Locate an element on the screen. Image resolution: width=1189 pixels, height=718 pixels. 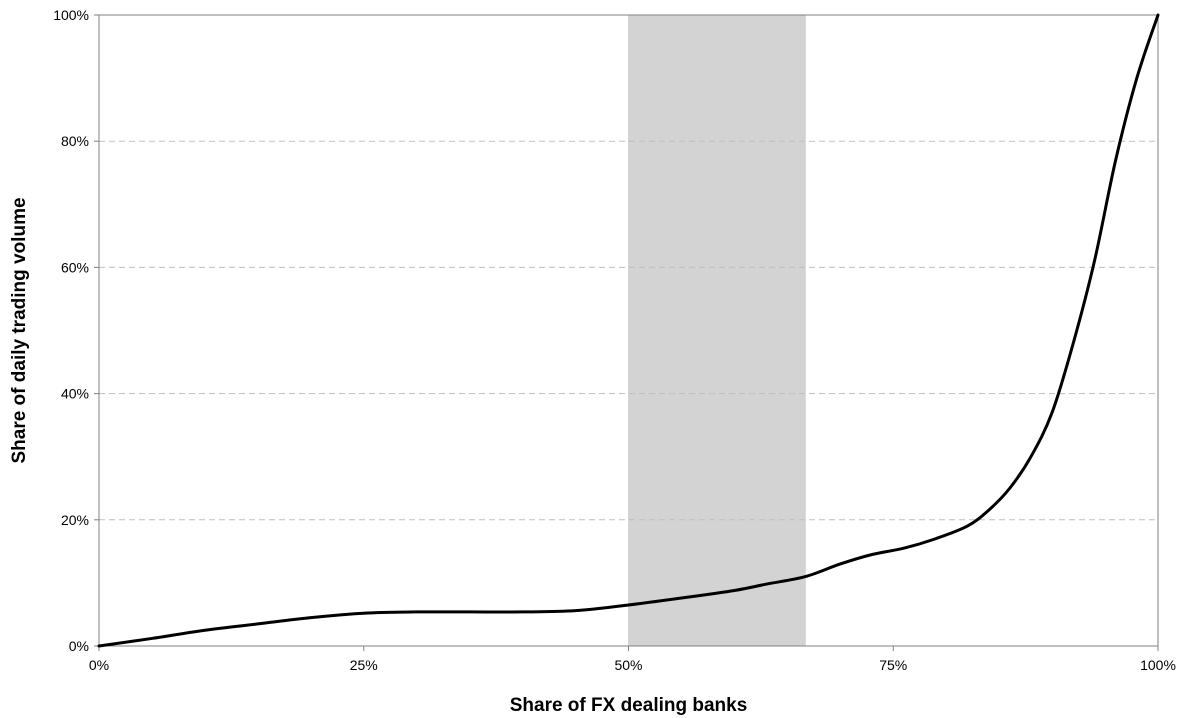
shaded-band-layer is located at coordinates (717, 330).